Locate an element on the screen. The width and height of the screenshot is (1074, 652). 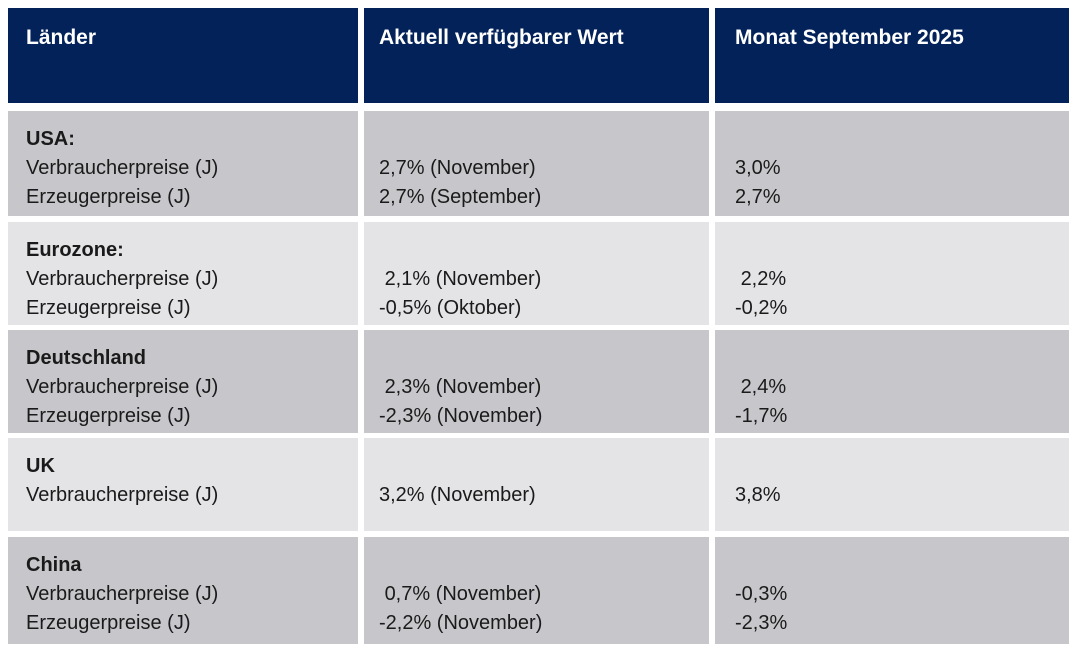
september-cell: 3,0% 2,7% is located at coordinates (892, 163).